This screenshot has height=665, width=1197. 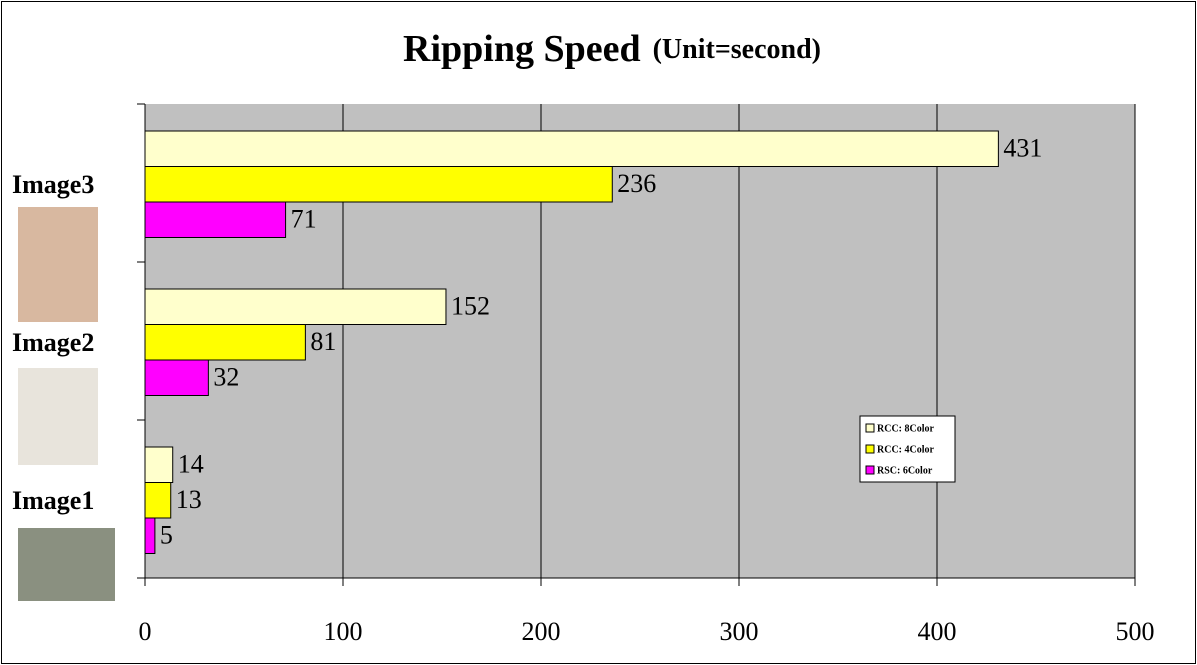 I want to click on y-tick-label: Image3, so click(x=53, y=184).